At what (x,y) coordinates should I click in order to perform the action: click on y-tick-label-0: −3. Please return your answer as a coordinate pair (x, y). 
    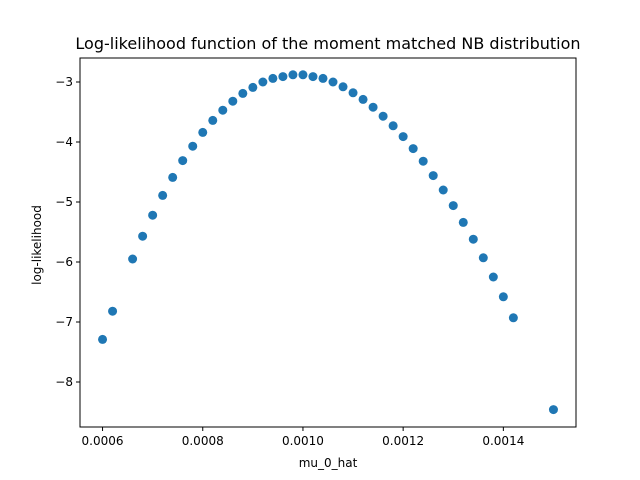
    Looking at the image, I should click on (64, 82).